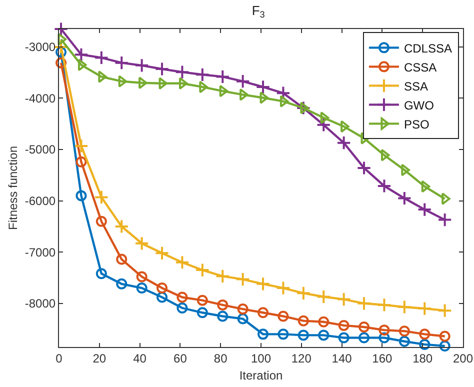 This screenshot has height=387, width=474. Describe the element at coordinates (420, 67) in the screenshot. I see `legend-label: CSSA` at that location.